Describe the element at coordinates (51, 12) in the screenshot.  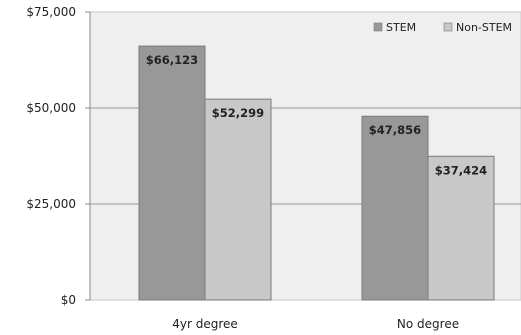
I see `y-tick-label: $75,000` at that location.